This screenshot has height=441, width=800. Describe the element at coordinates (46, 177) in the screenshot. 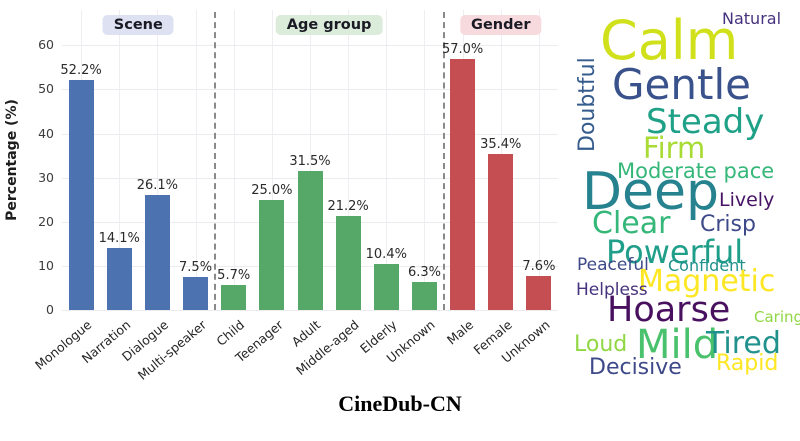

I see `y-tick-label: 30` at that location.